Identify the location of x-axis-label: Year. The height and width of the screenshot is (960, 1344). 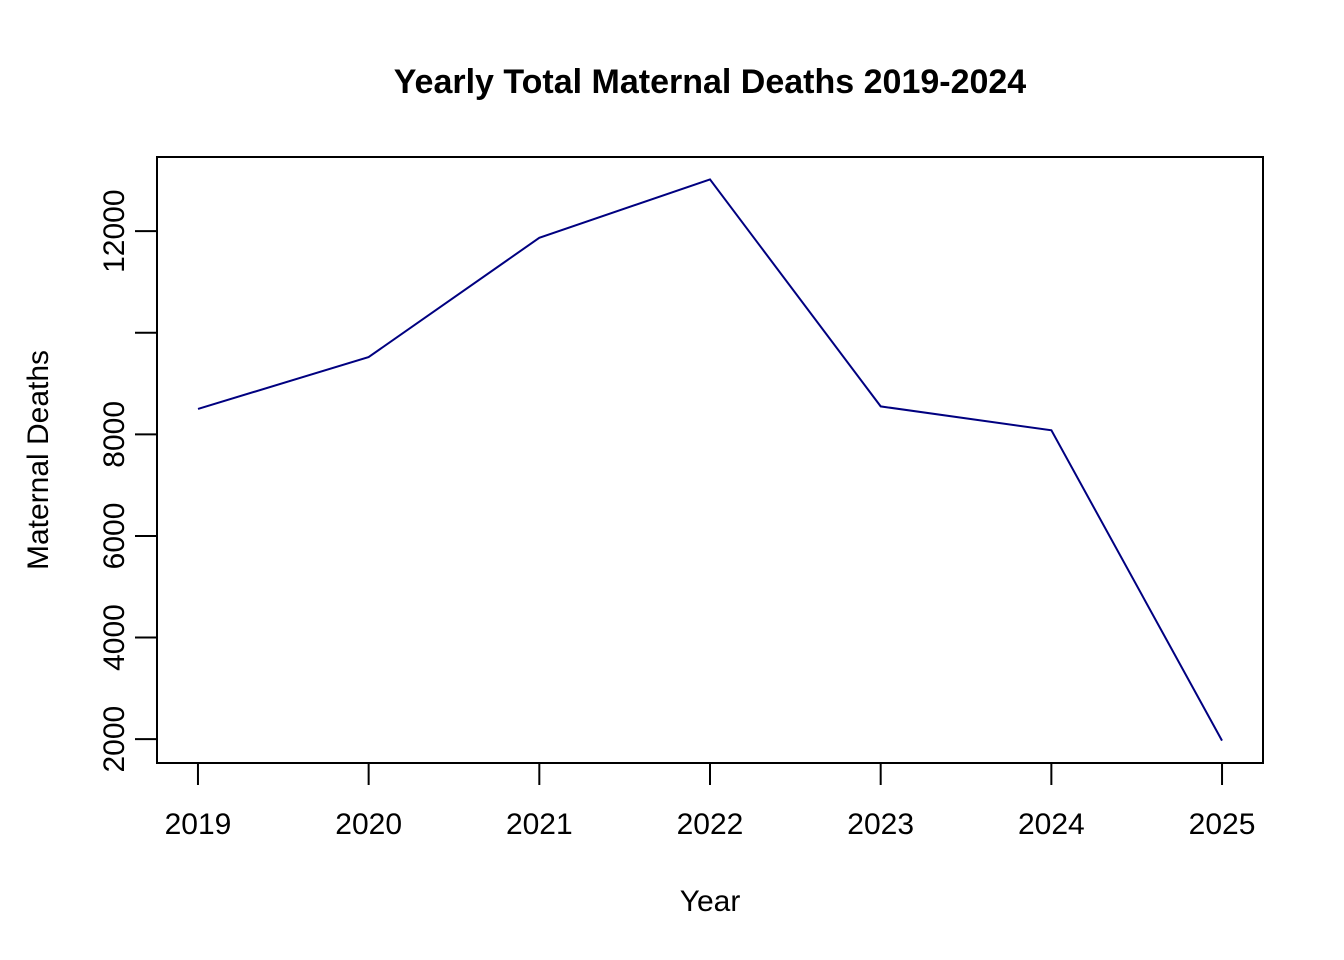
(710, 901).